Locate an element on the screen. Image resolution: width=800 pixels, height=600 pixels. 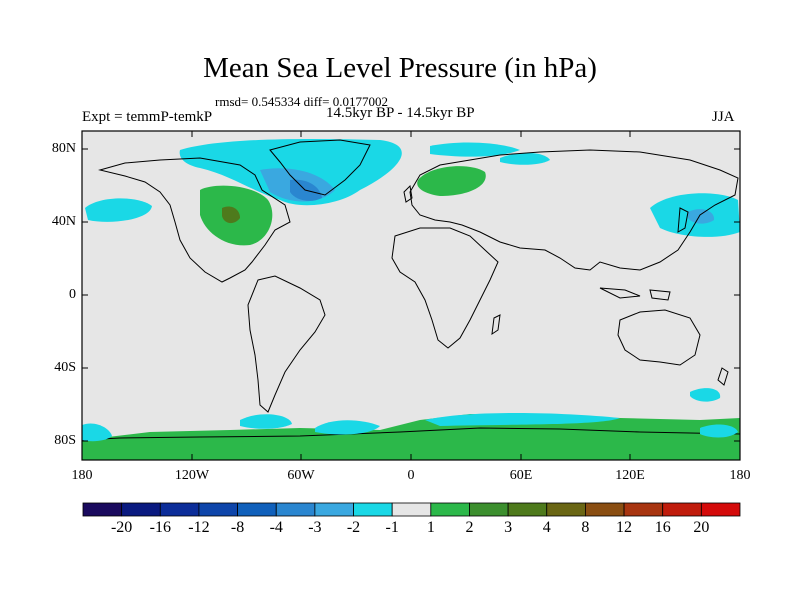
lat-label-40n: 40N is located at coordinates (63, 221).